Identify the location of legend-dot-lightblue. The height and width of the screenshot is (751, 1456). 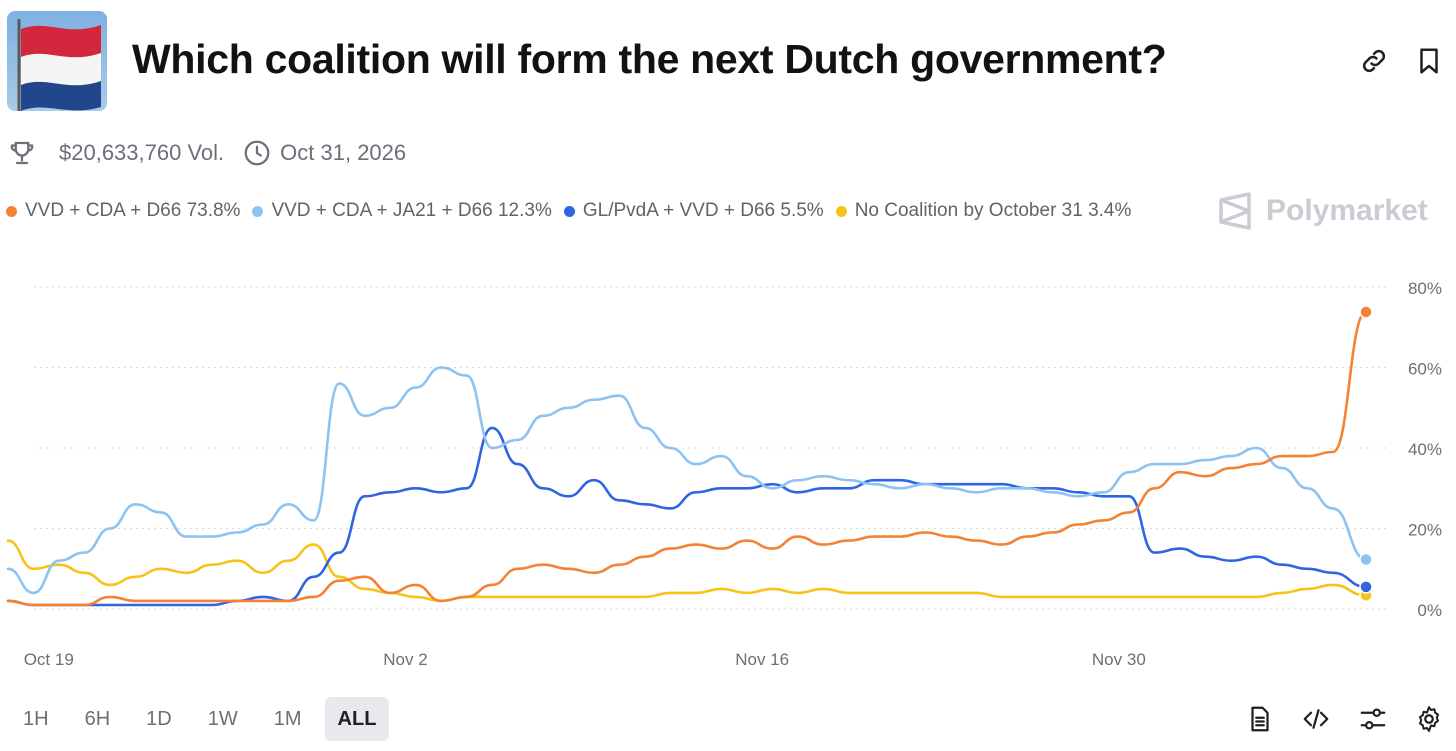
(258, 211).